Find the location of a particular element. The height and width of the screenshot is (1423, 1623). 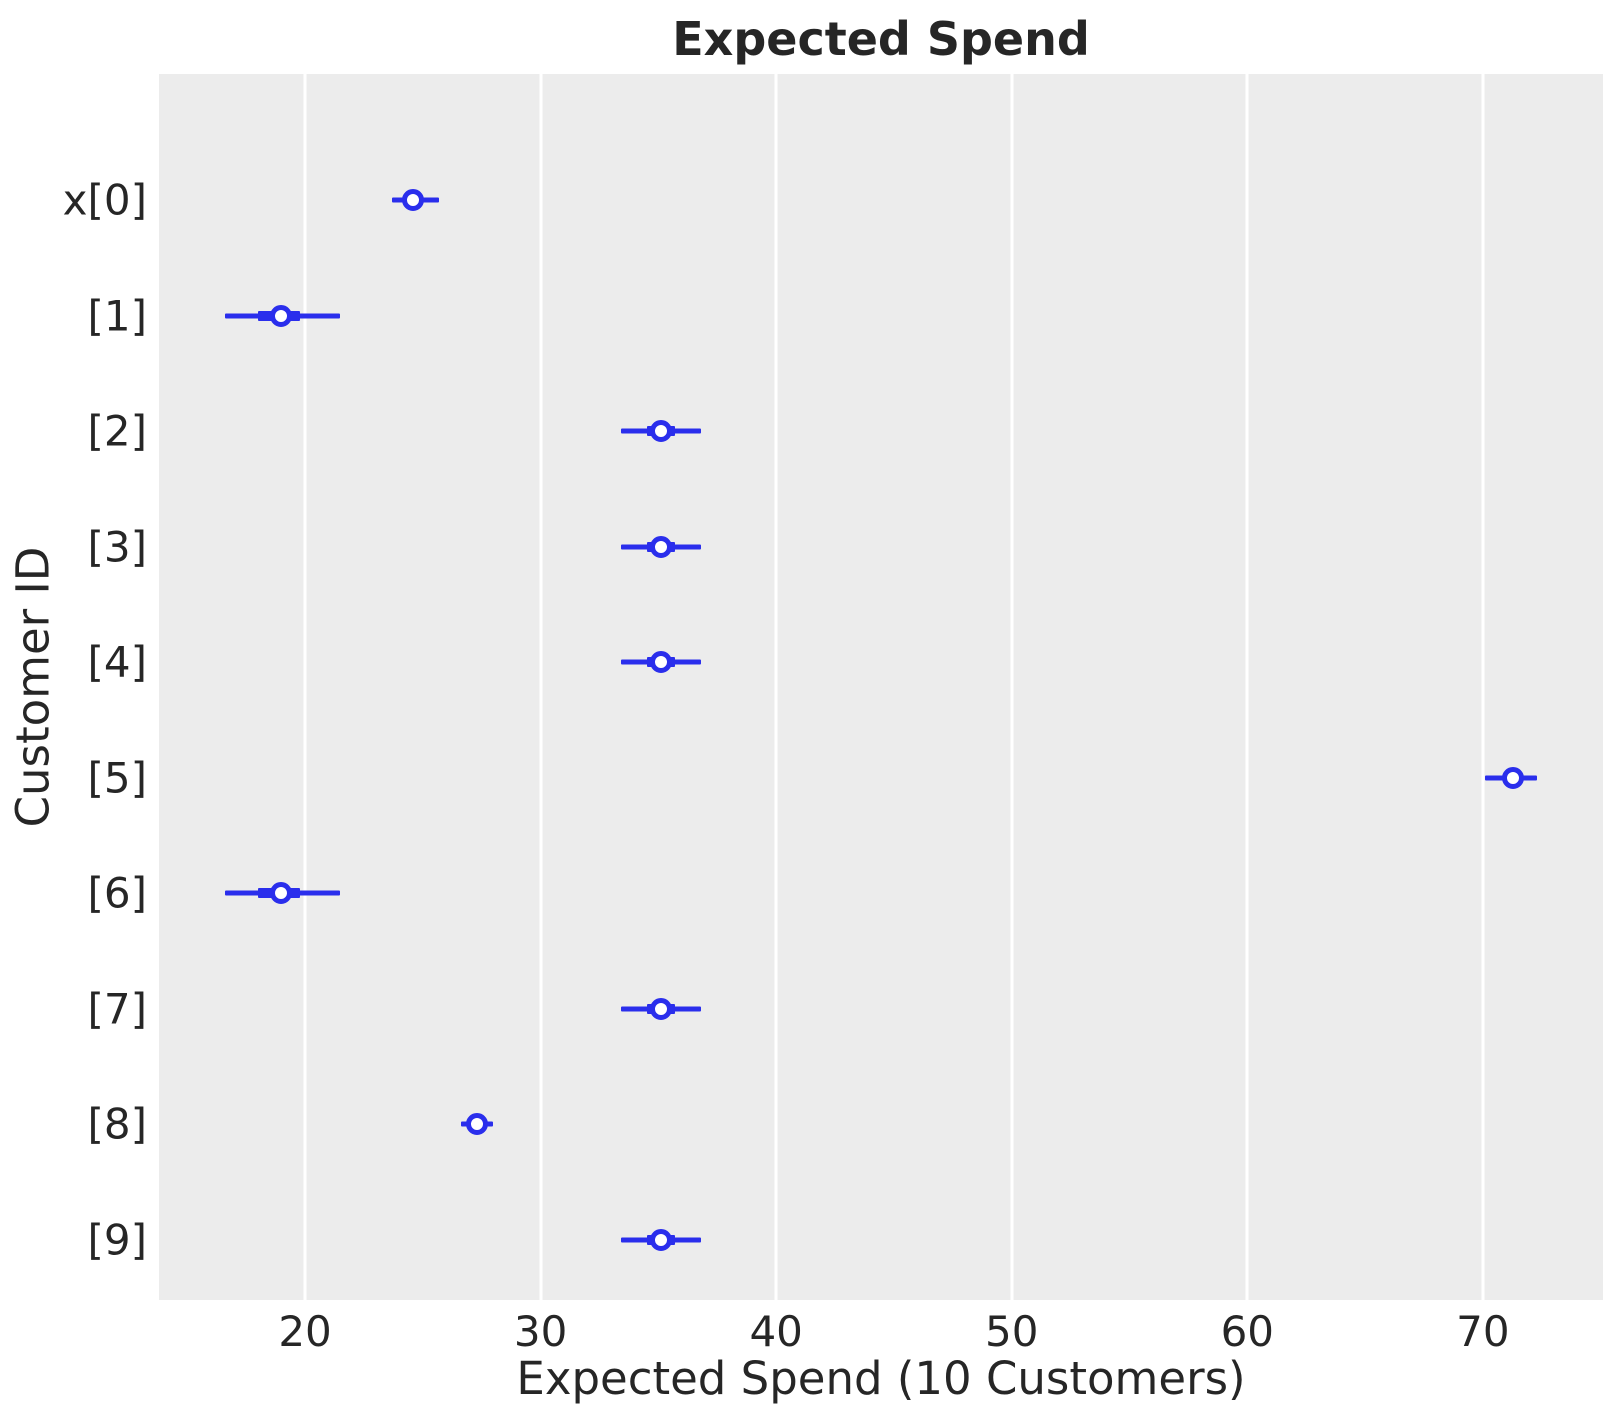

y-tick-label: [6] is located at coordinates (117, 893).